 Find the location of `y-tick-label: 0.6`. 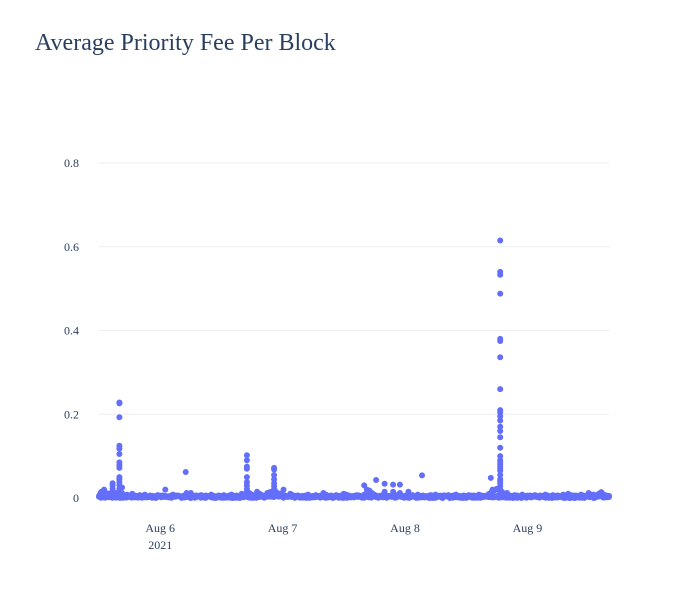

y-tick-label: 0.6 is located at coordinates (71, 247).